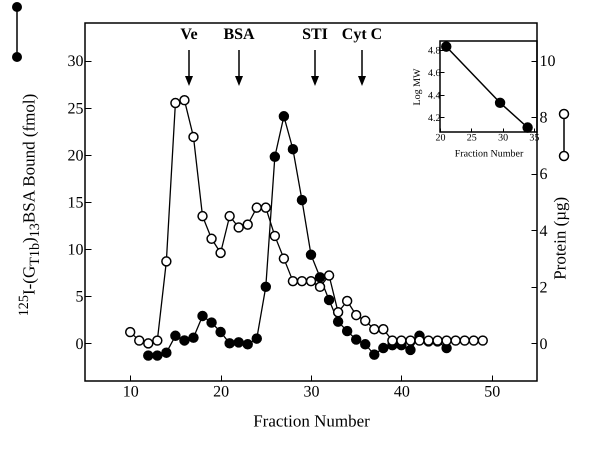 This screenshot has height=451, width=604. What do you see at coordinates (221, 392) in the screenshot?
I see `x-tick-label: 20` at bounding box center [221, 392].